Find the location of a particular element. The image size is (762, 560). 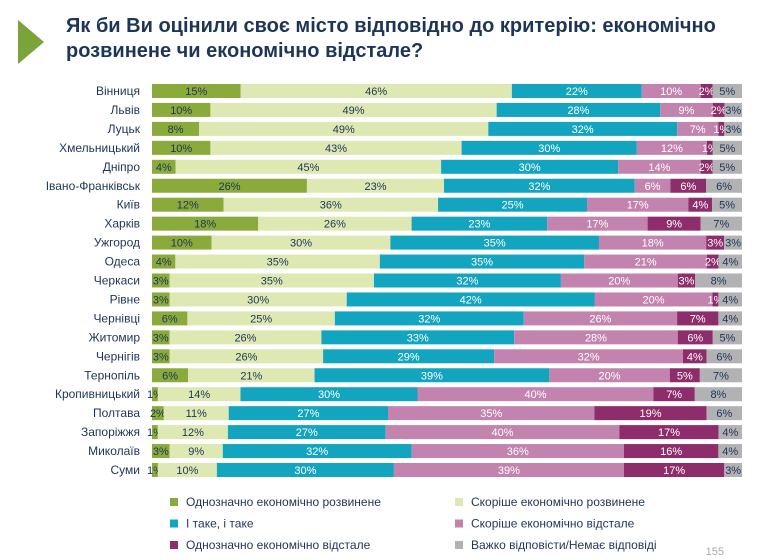

data-label: 21% is located at coordinates (646, 263).